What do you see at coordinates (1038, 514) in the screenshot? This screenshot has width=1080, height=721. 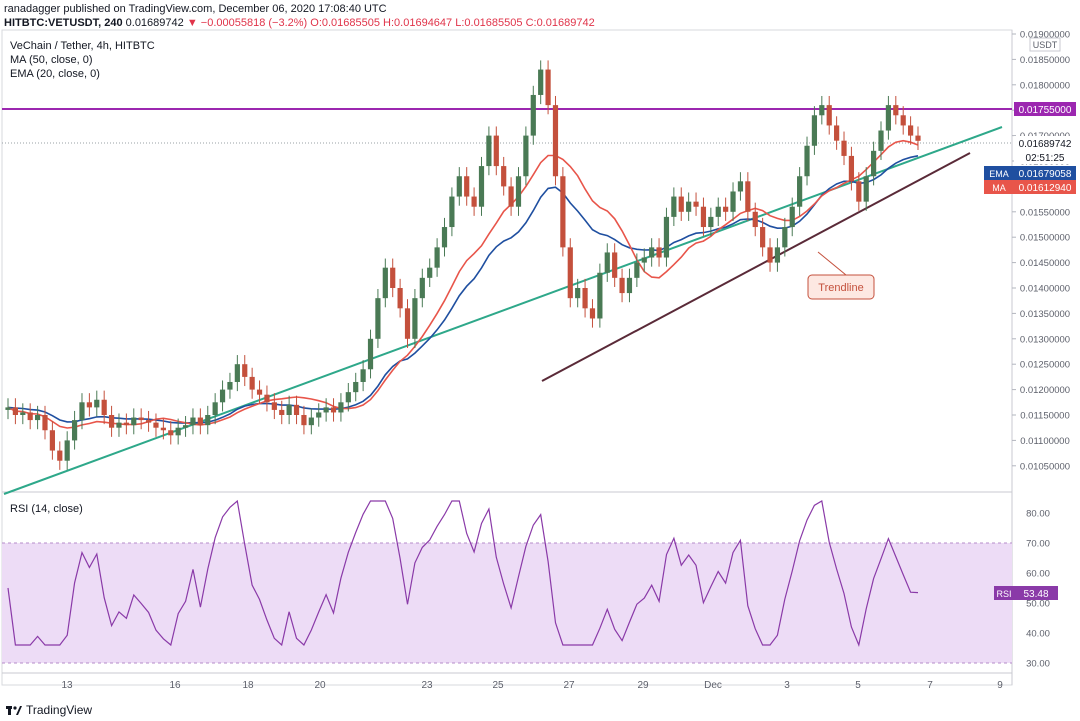 I see `rsi-tick-label: 80.00` at bounding box center [1038, 514].